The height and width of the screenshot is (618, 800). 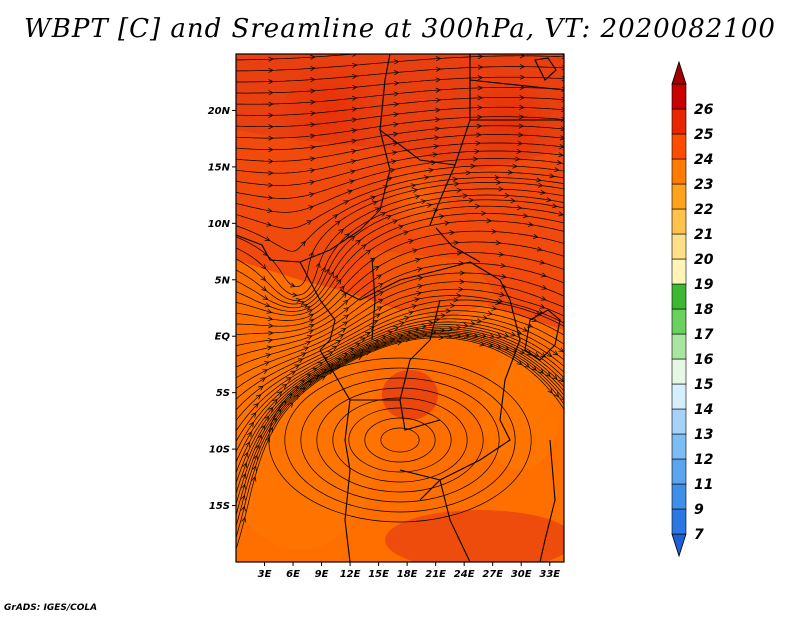 I want to click on lon-tick-label: 12E, so click(x=350, y=574).